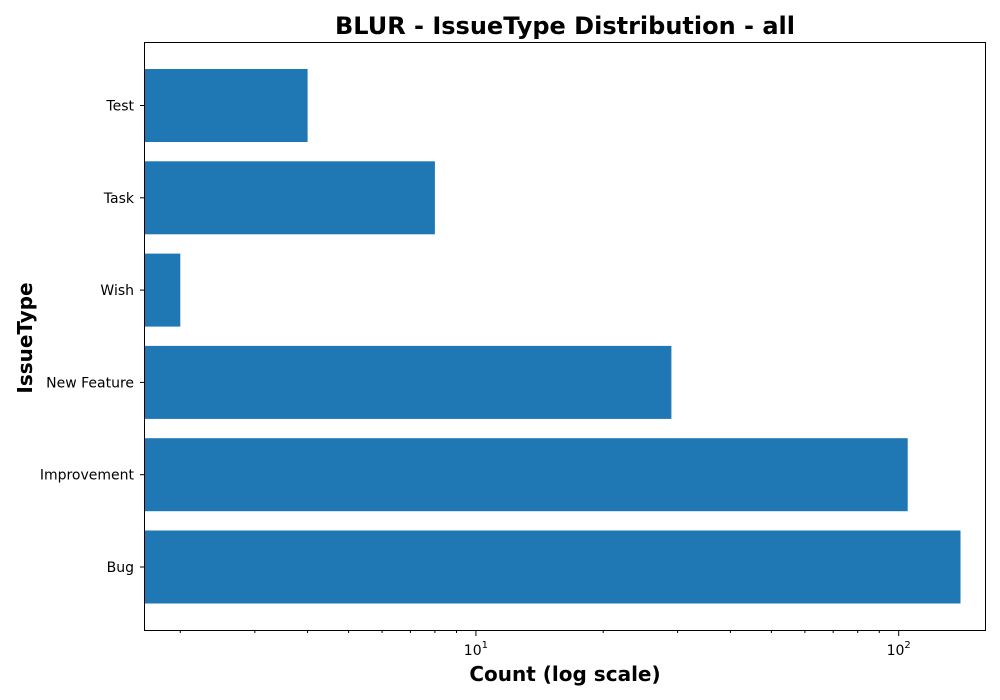  What do you see at coordinates (163, 290) in the screenshot?
I see `bar-wish` at bounding box center [163, 290].